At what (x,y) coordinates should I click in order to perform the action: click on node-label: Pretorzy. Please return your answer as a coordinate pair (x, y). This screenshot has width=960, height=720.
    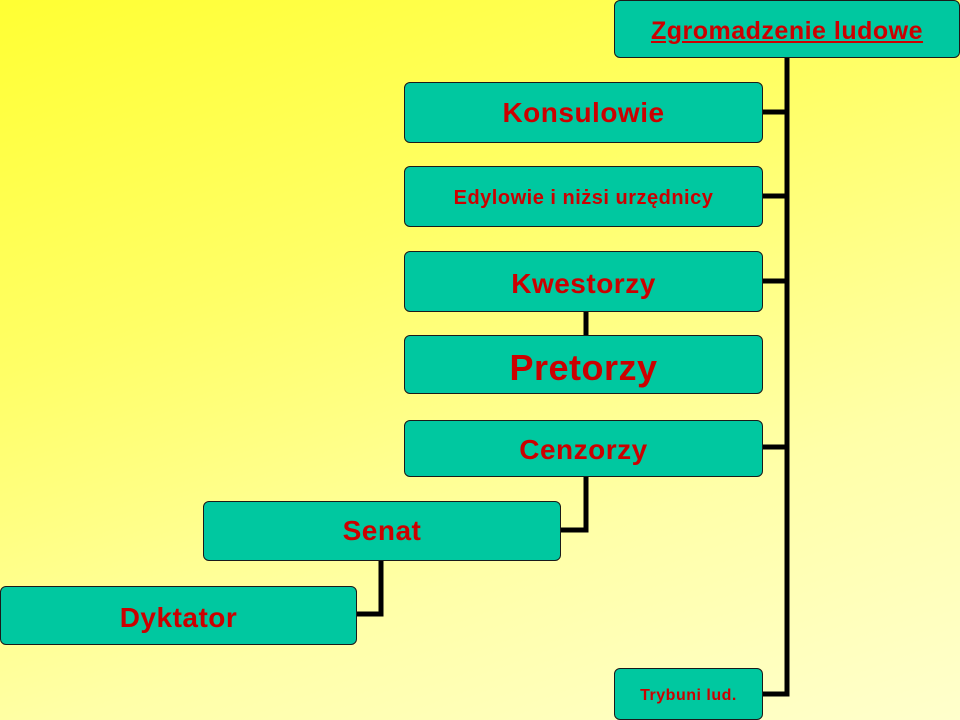
    Looking at the image, I should click on (583, 367).